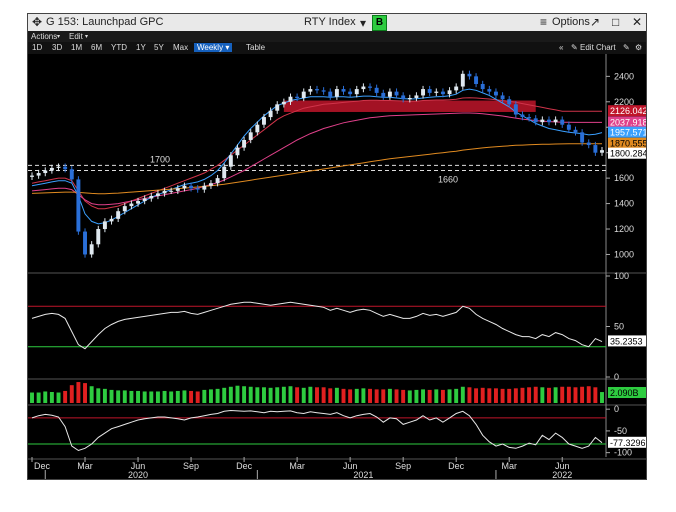 This screenshot has width=676, height=512. I want to click on maximize-icon: □, so click(616, 22).